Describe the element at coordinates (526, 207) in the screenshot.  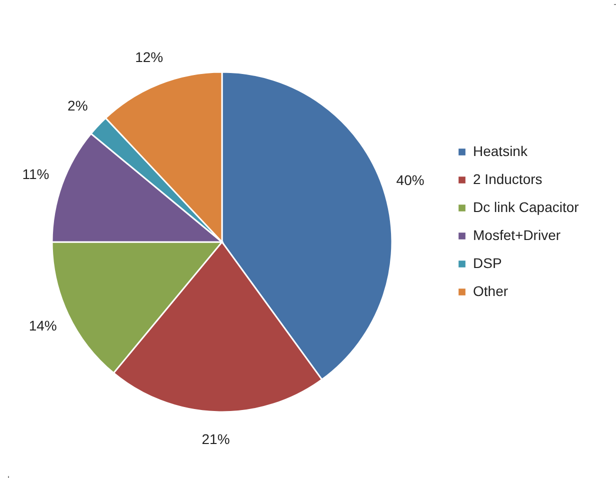
I see `legend-label: Dc link Capacitor` at that location.